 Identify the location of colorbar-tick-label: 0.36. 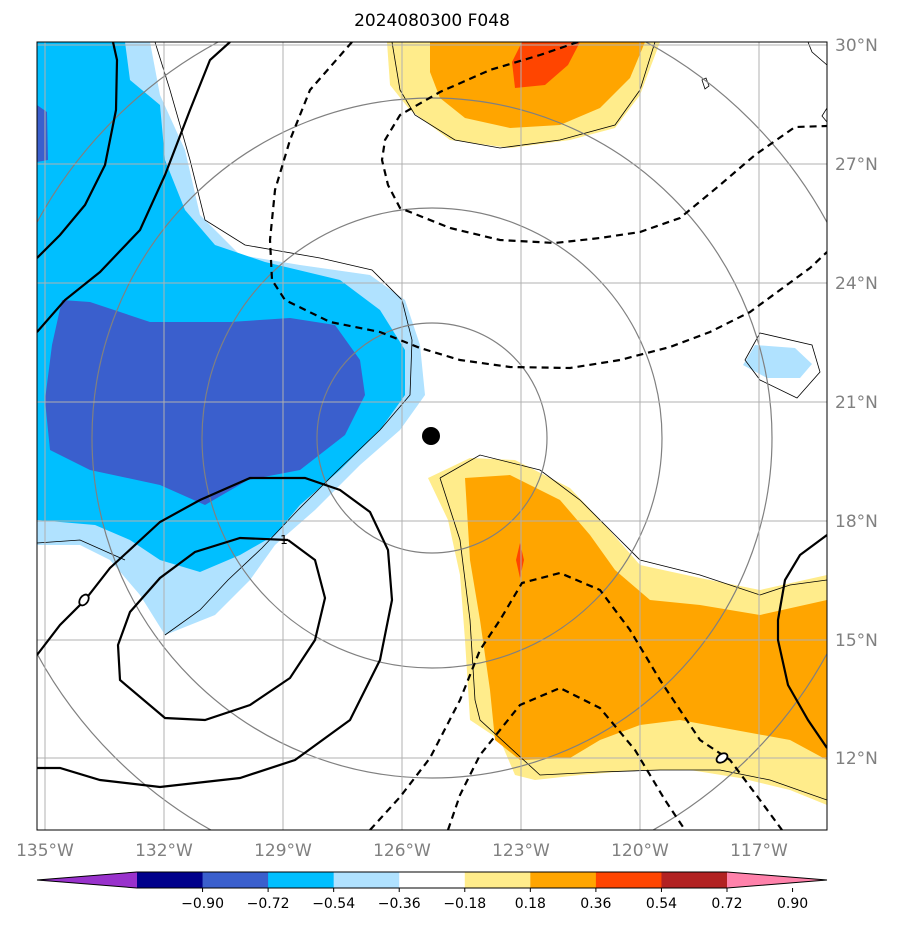
(595, 904).